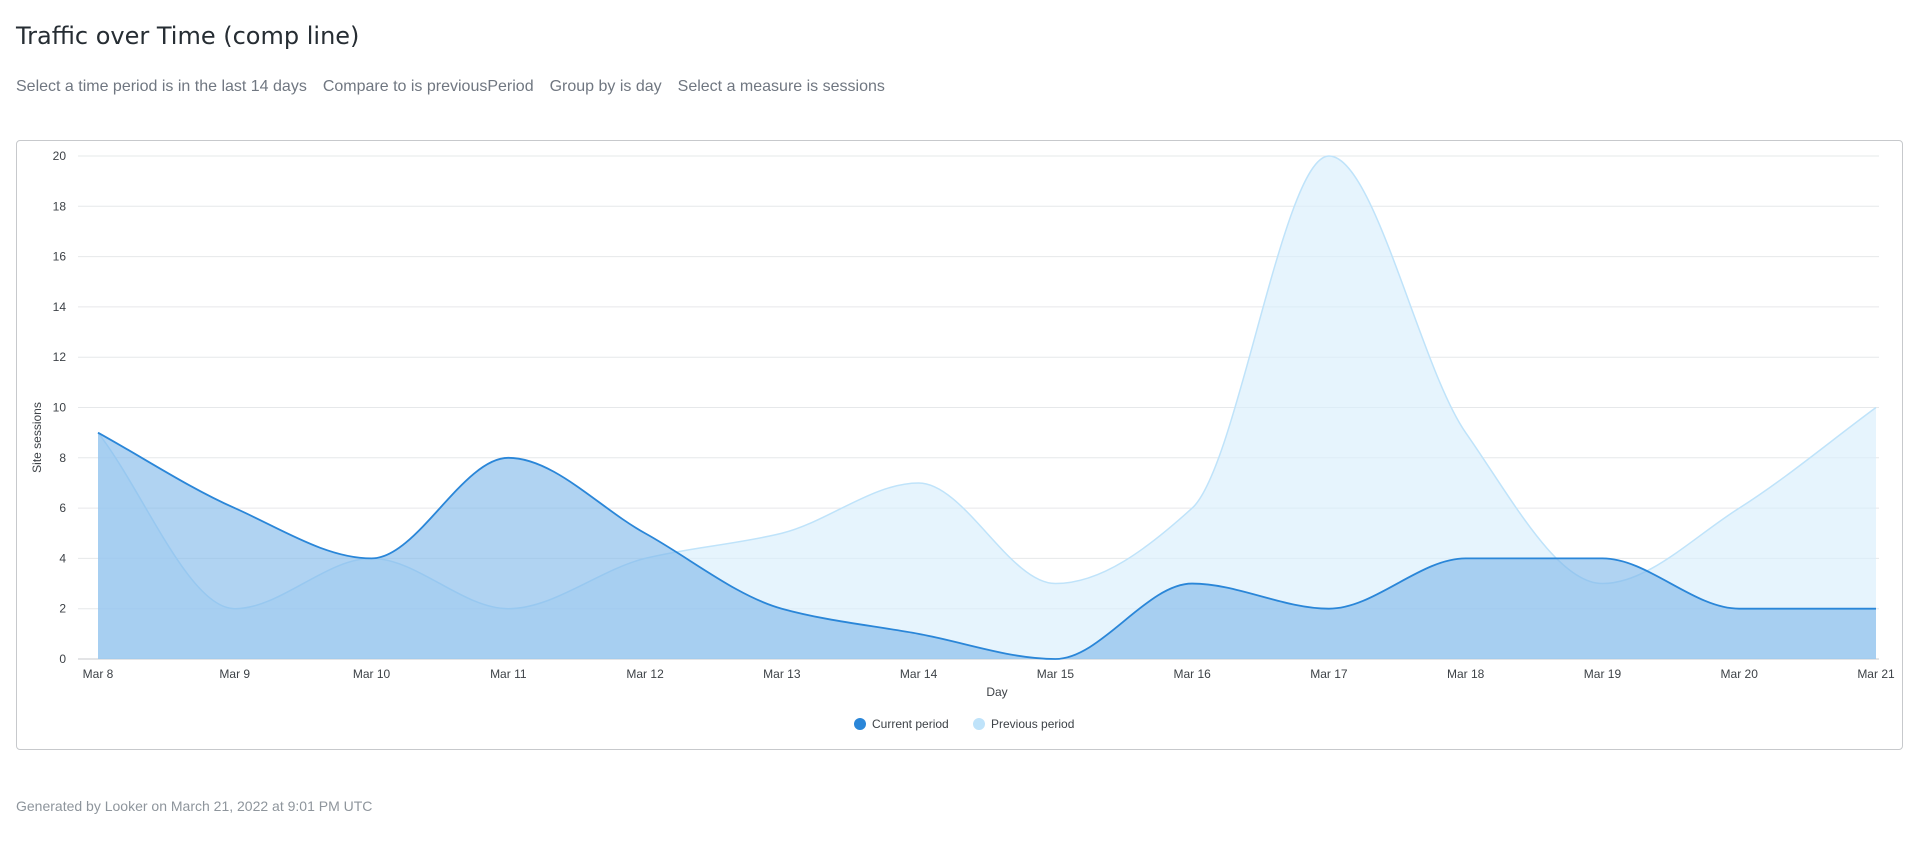 Image resolution: width=1920 pixels, height=844 pixels. I want to click on x-tick-label: Mar 16, so click(1192, 674).